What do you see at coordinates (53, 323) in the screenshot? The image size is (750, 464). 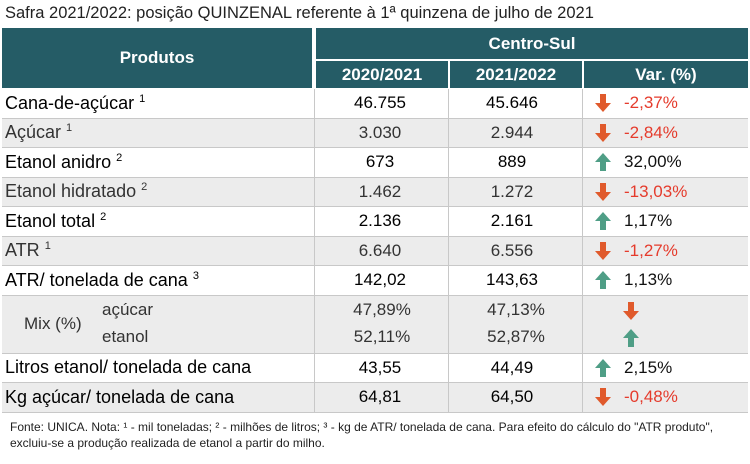 I see `mix-label: Mix (%)` at bounding box center [53, 323].